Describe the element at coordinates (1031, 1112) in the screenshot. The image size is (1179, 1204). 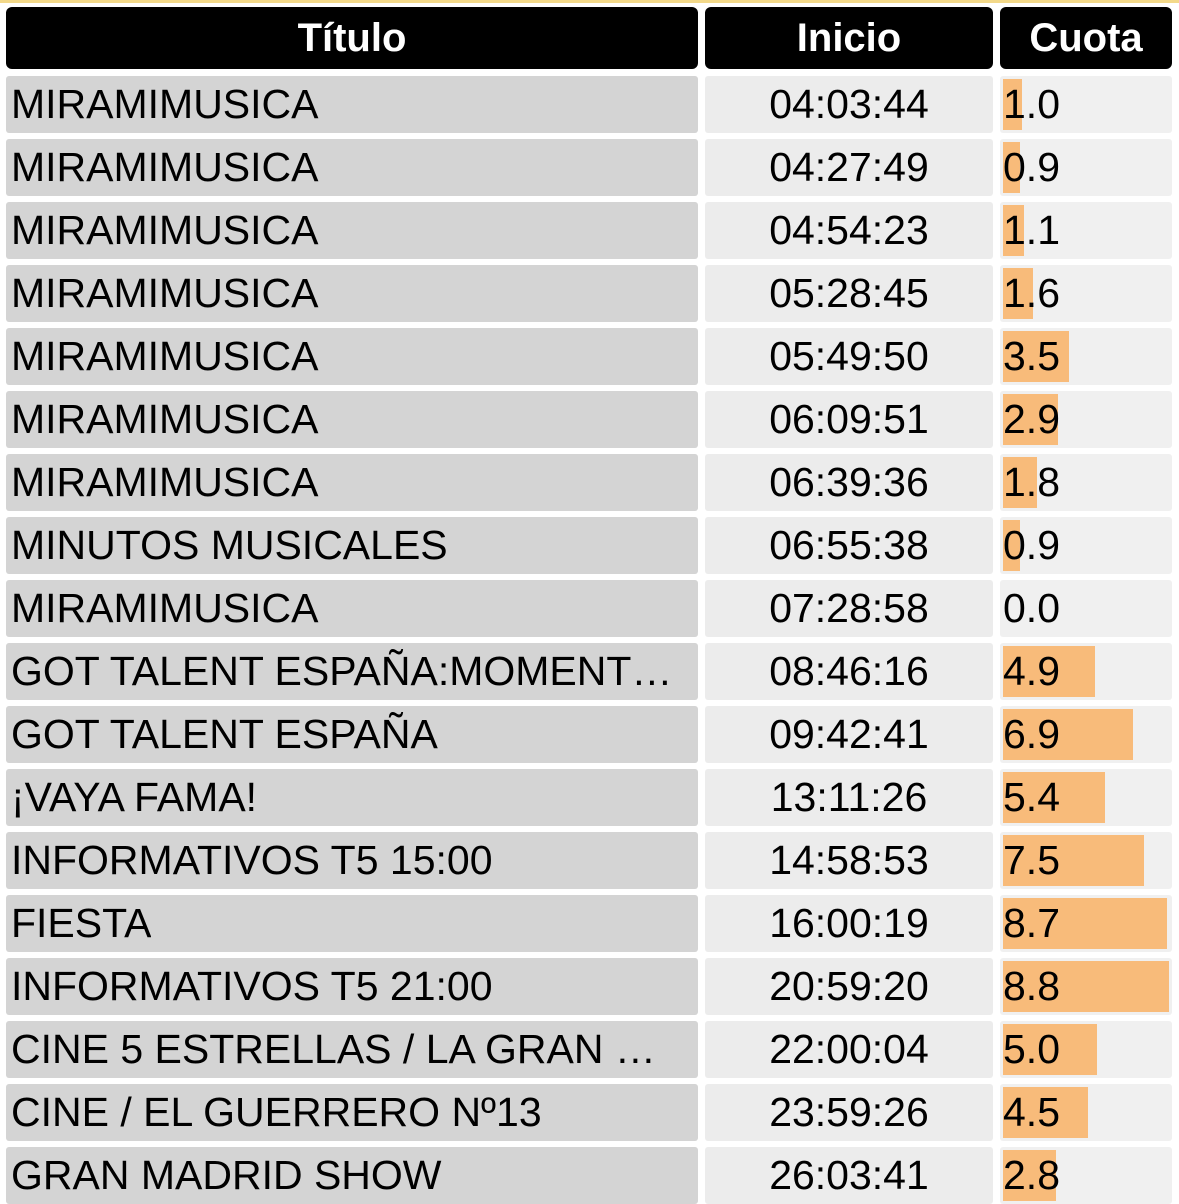
I see `share-value-label: 4.5` at that location.